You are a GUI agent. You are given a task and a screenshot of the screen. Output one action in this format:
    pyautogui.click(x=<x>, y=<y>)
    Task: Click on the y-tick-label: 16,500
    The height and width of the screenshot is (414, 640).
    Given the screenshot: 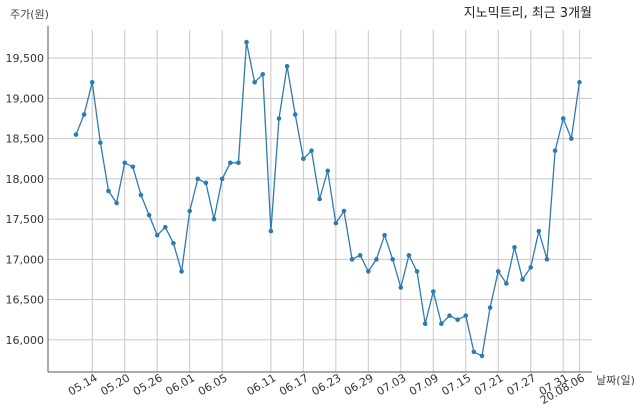 What is the action you would take?
    pyautogui.click(x=25, y=300)
    